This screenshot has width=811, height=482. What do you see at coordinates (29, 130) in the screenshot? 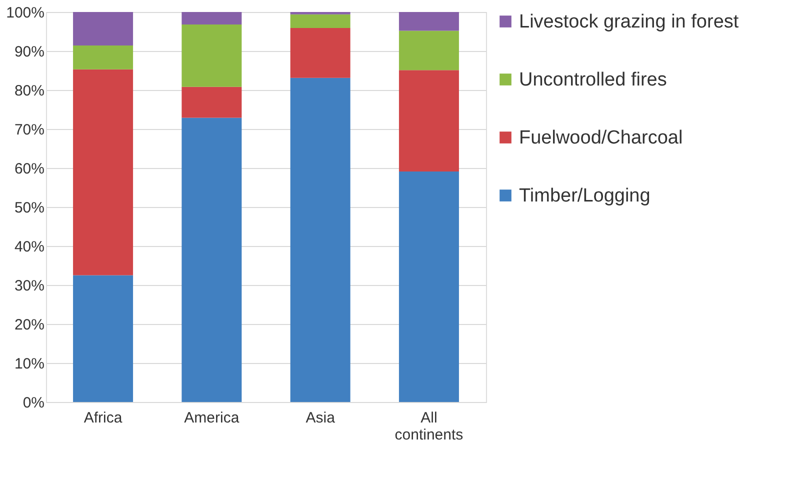
I see `y-tick-label: 70%` at bounding box center [29, 130].